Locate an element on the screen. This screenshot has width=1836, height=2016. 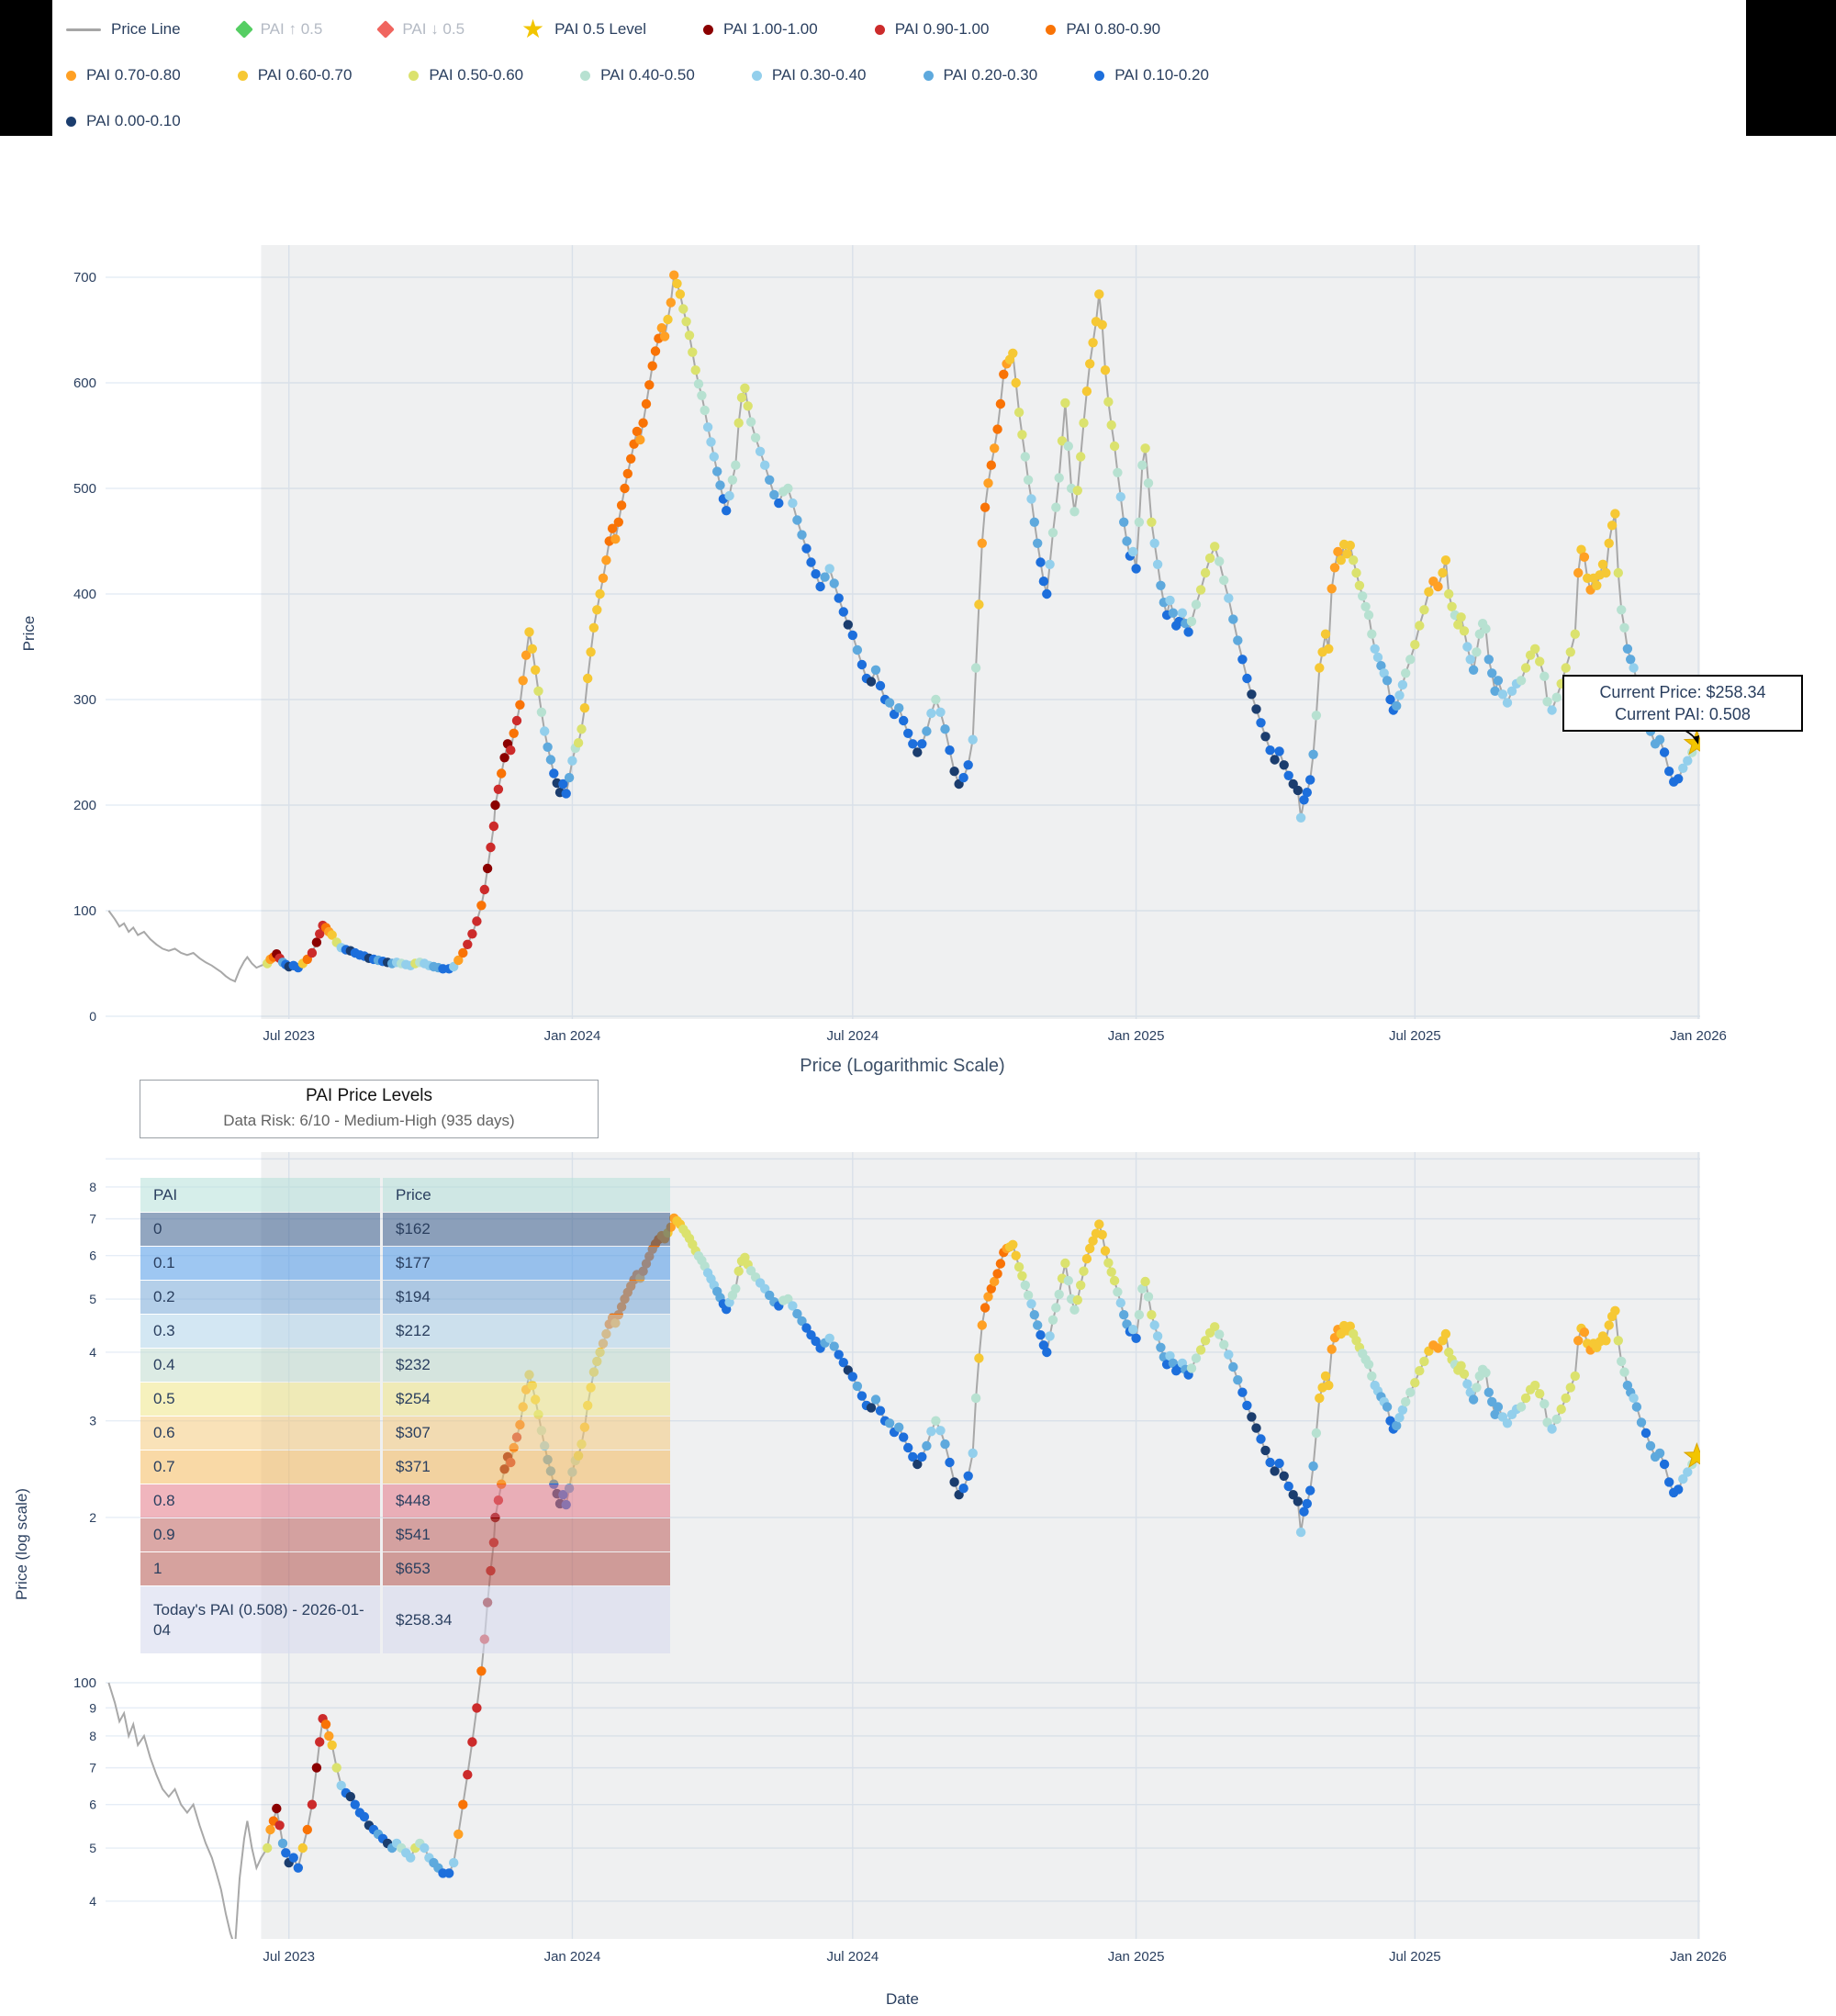
legend-item: PAI 0.10-0.20 is located at coordinates (1151, 75).